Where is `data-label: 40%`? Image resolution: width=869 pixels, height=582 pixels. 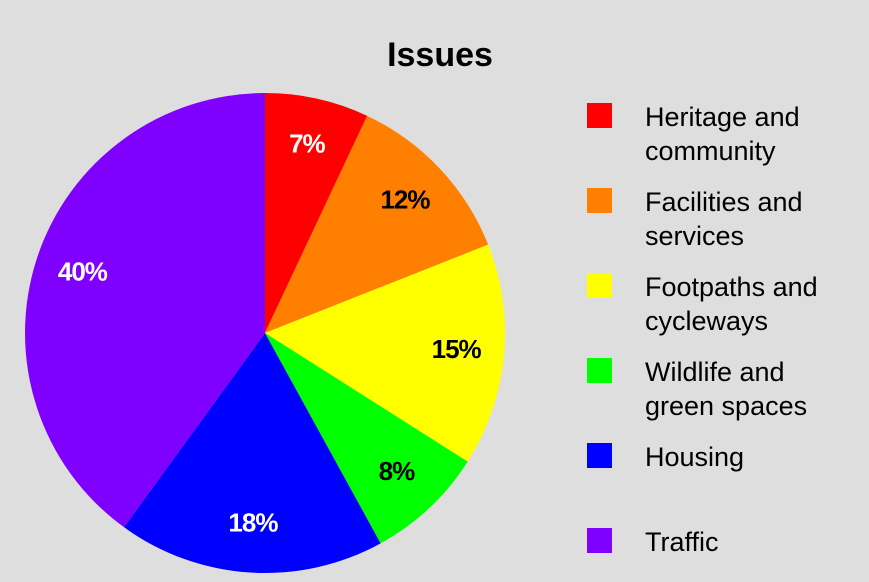 data-label: 40% is located at coordinates (83, 272).